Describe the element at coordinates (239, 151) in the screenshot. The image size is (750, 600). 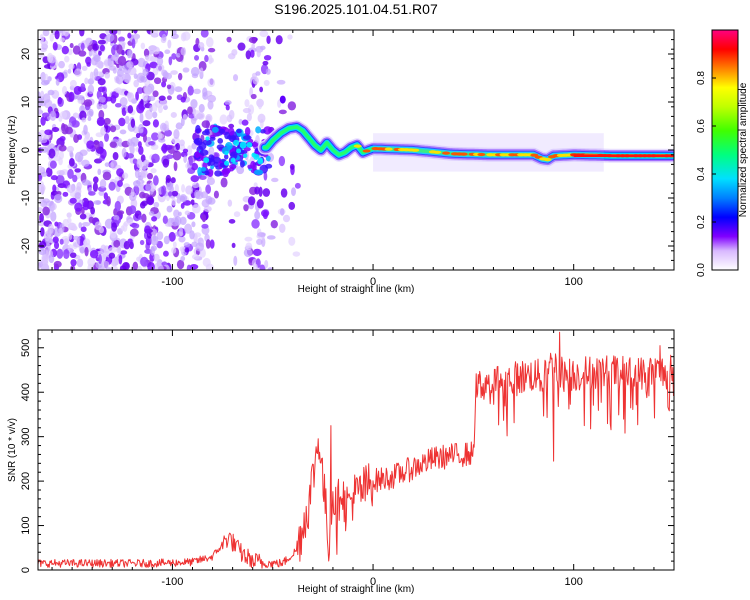
I see `transition-blob-bright` at that location.